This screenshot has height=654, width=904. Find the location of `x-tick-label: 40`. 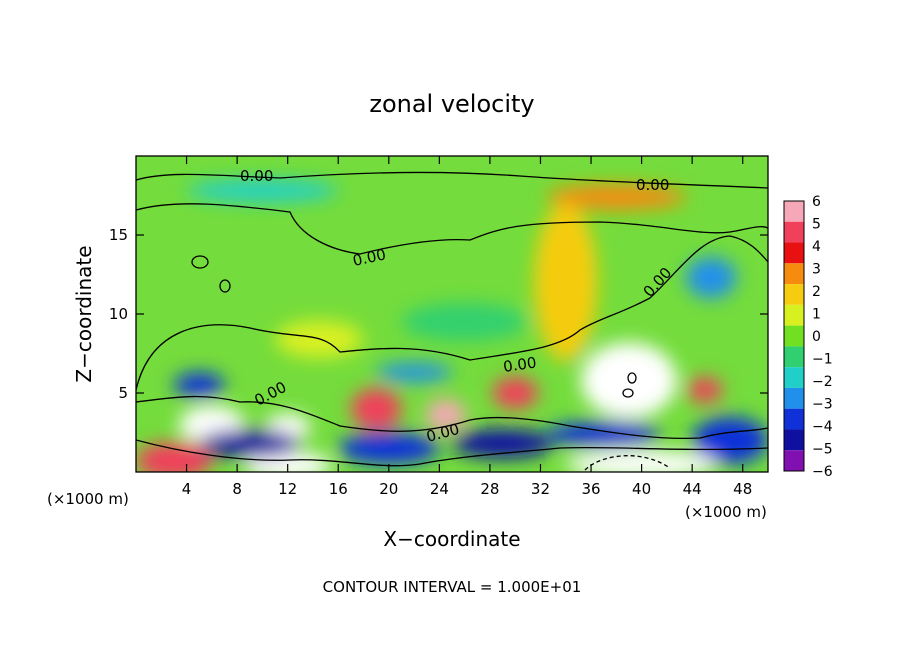

x-tick-label: 40 is located at coordinates (641, 489).